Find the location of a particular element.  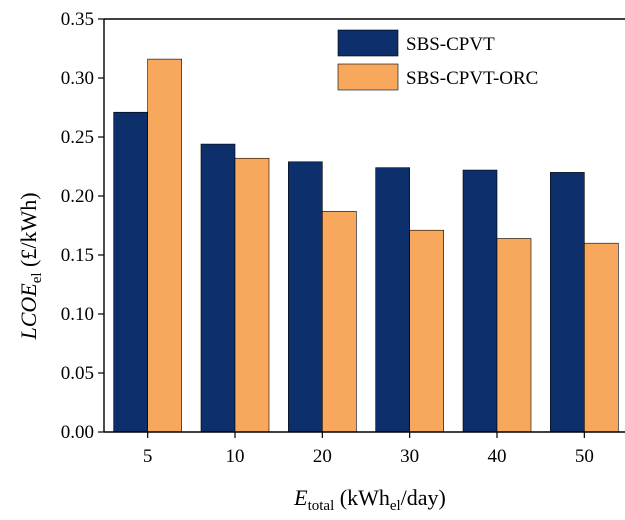

x-tick-label: 5 is located at coordinates (148, 456).